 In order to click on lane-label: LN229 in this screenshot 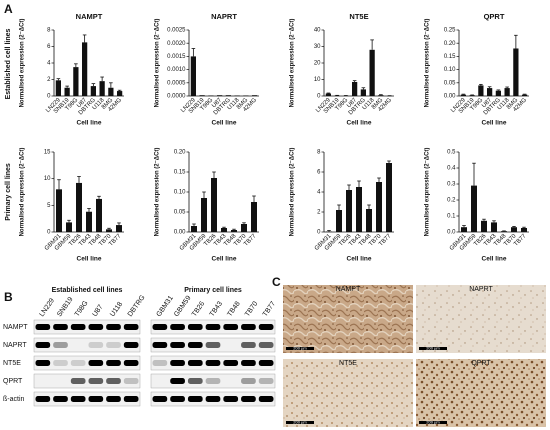, I will do `click(47, 307)`.